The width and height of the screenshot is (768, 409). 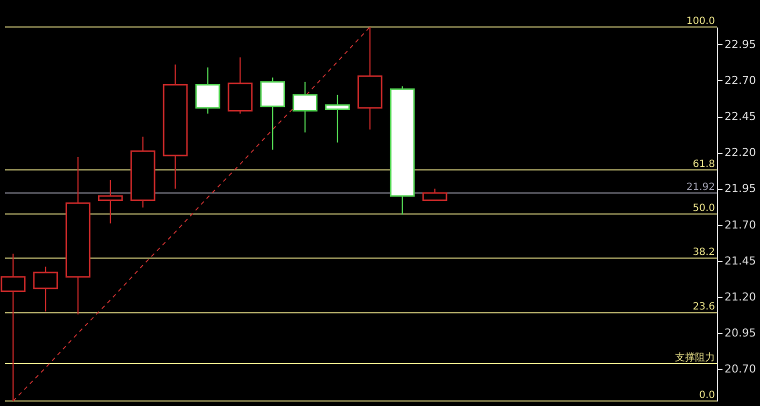 What do you see at coordinates (740, 117) in the screenshot?
I see `y-tick-label: 22.45` at bounding box center [740, 117].